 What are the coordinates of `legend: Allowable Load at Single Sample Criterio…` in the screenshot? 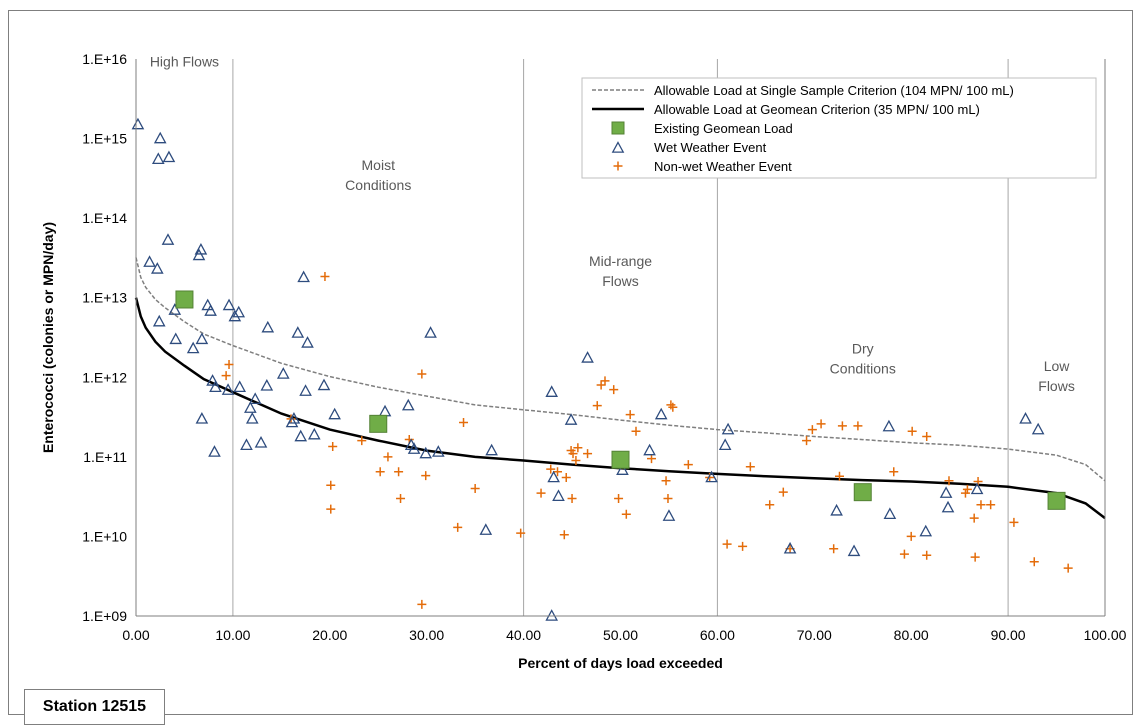 It's located at (839, 128).